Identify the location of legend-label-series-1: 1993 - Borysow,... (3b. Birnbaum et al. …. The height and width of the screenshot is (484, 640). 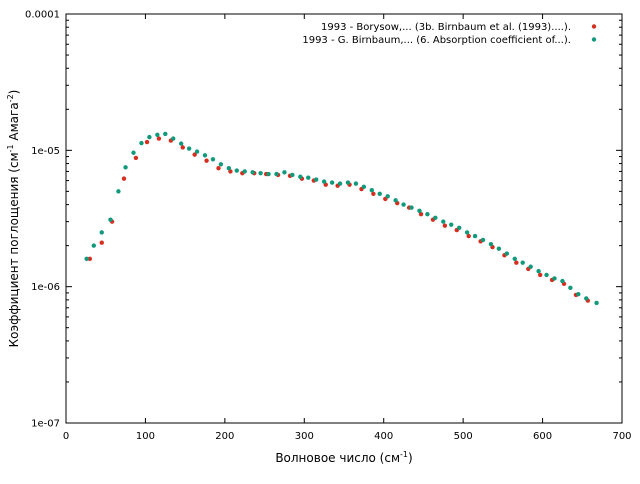
(446, 27).